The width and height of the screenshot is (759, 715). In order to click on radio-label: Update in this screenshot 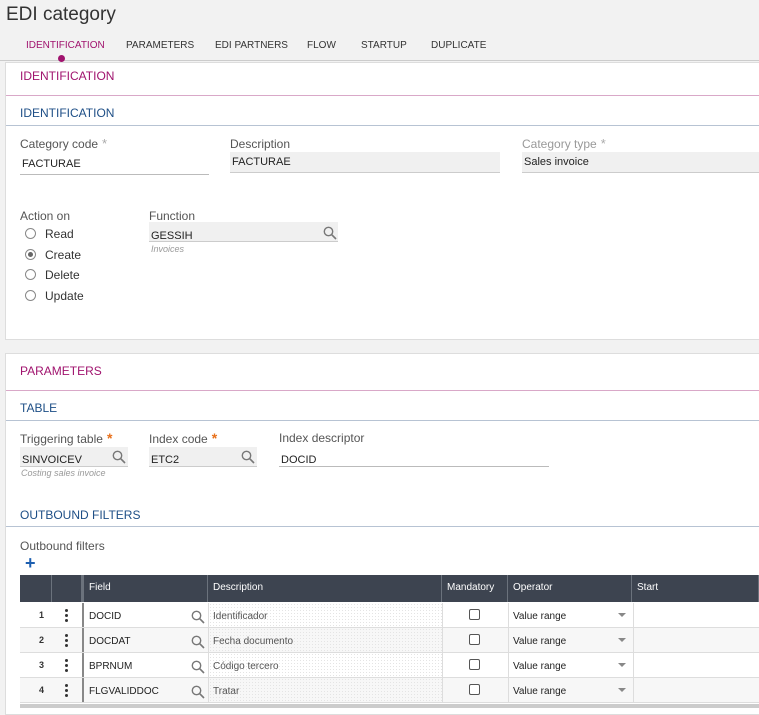, I will do `click(64, 296)`.